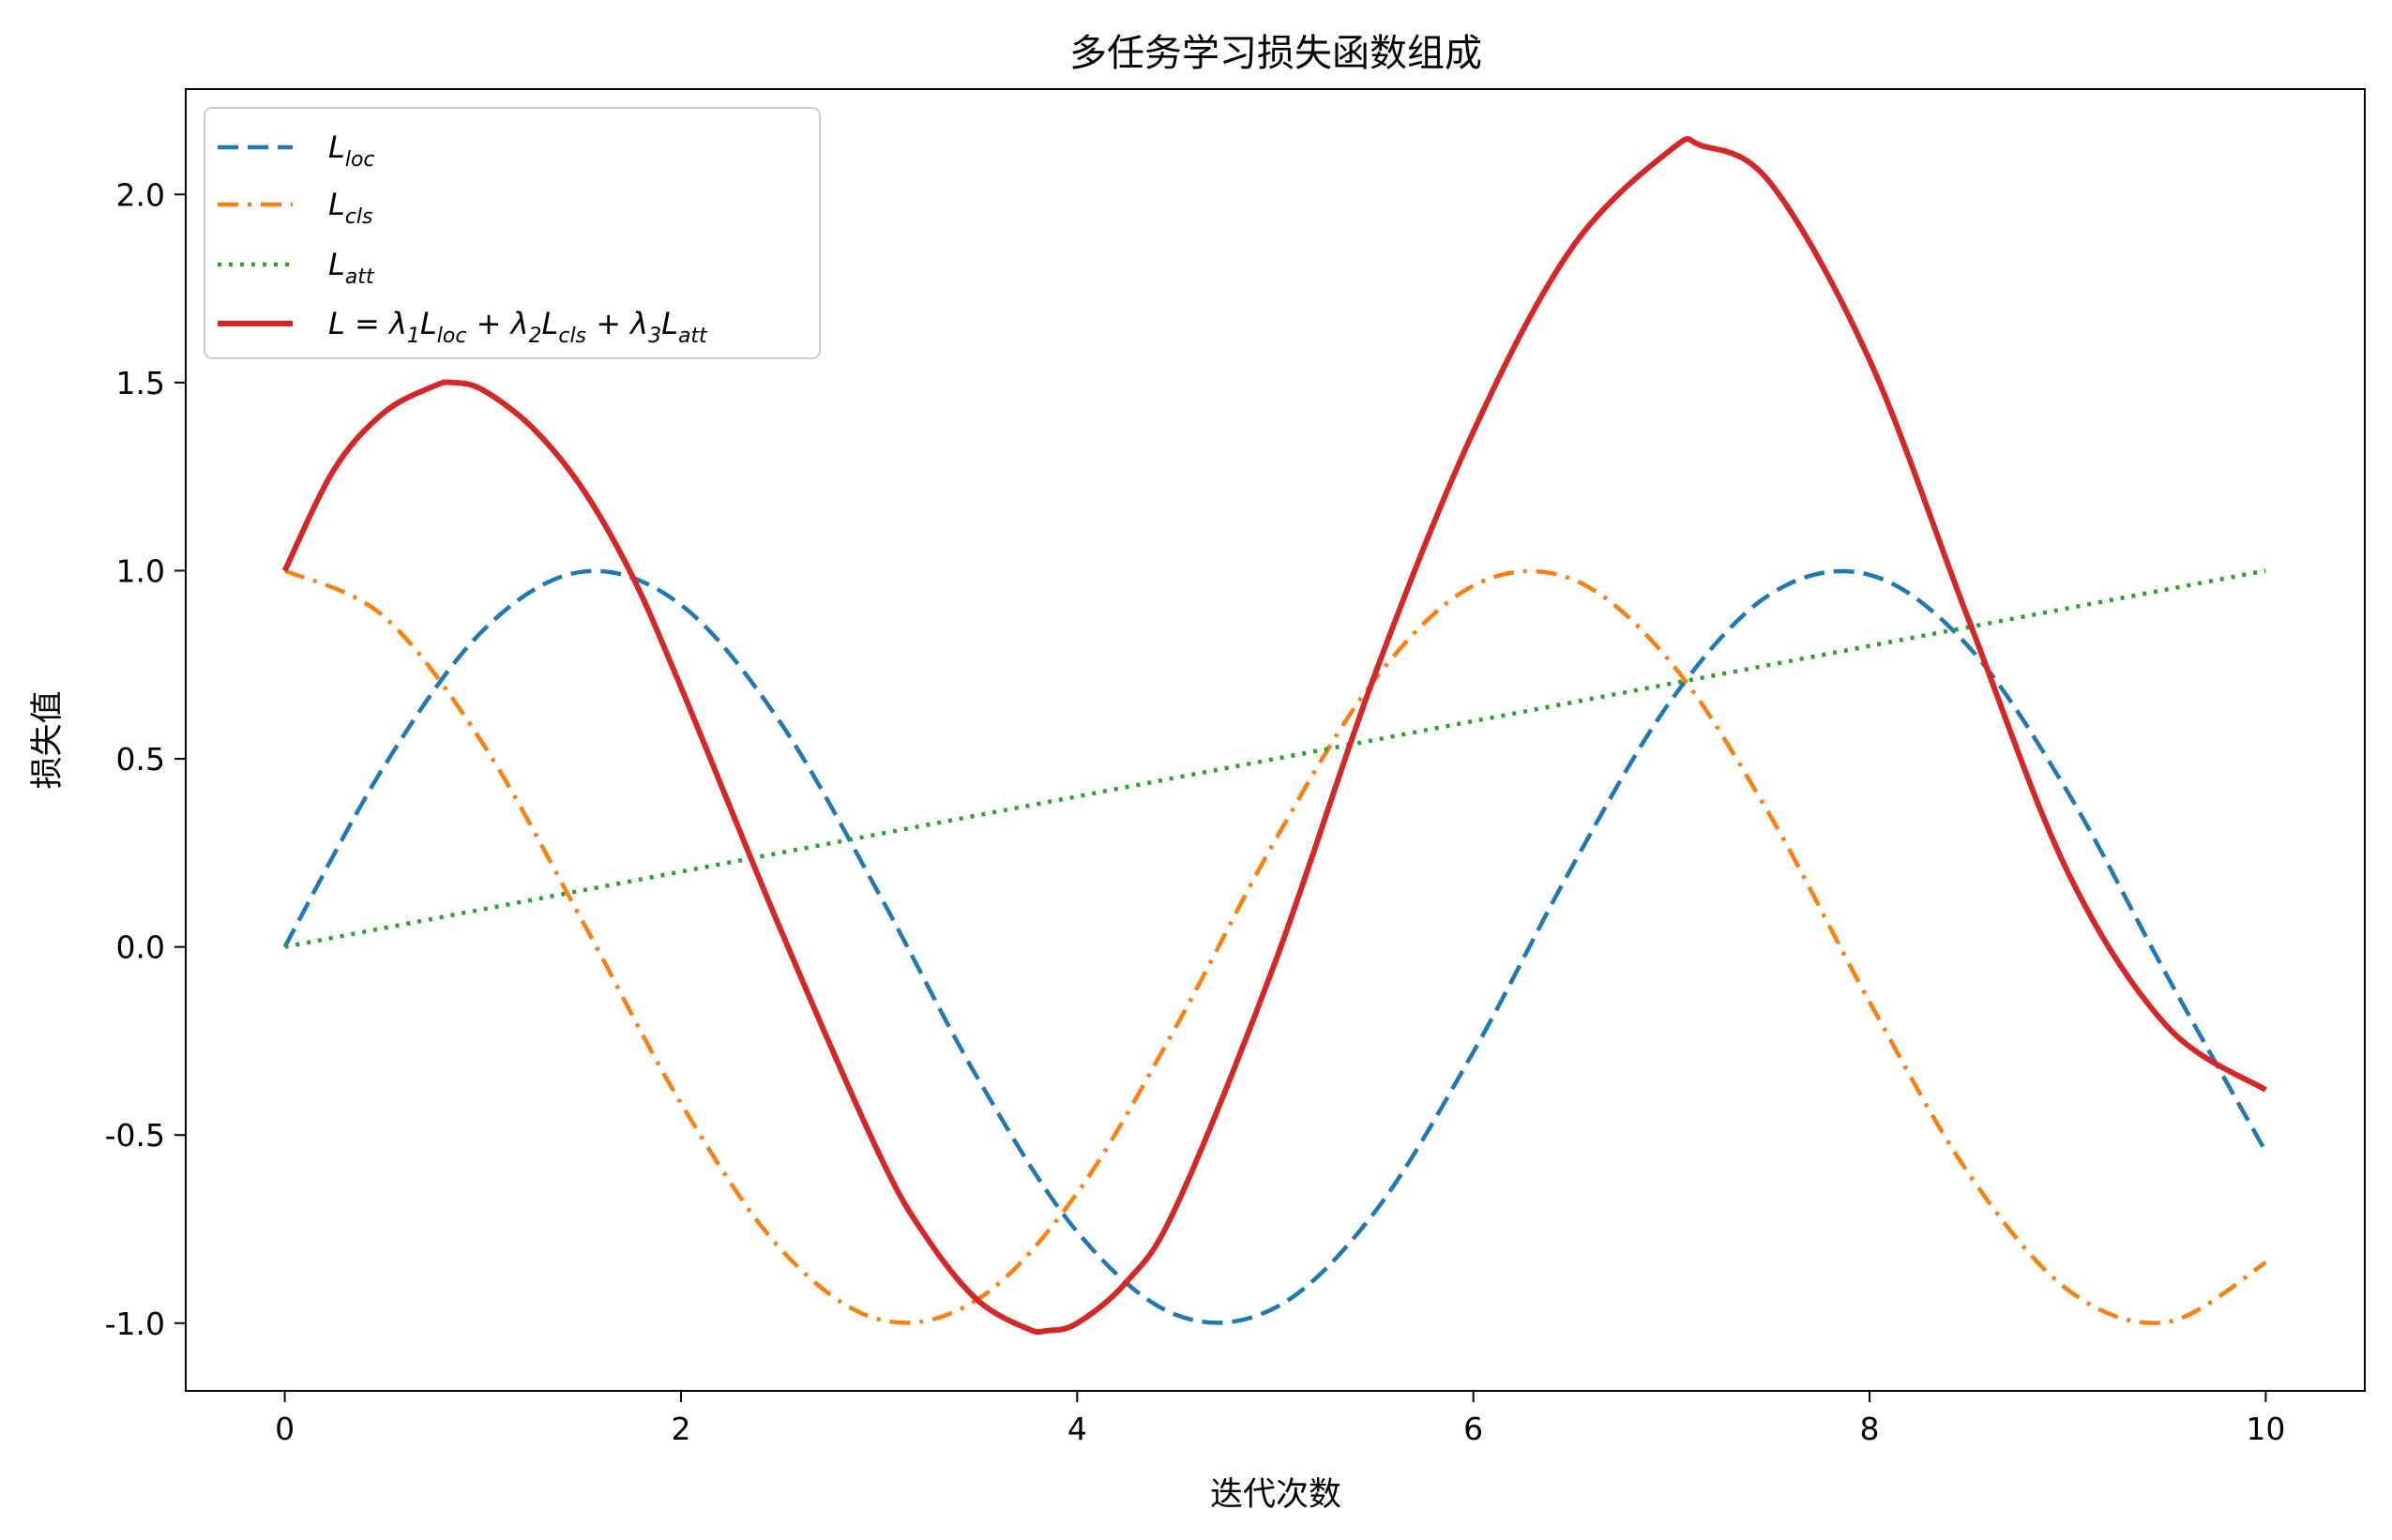 This screenshot has height=1540, width=2392. What do you see at coordinates (140, 570) in the screenshot?
I see `y-tick-label: 1.0` at bounding box center [140, 570].